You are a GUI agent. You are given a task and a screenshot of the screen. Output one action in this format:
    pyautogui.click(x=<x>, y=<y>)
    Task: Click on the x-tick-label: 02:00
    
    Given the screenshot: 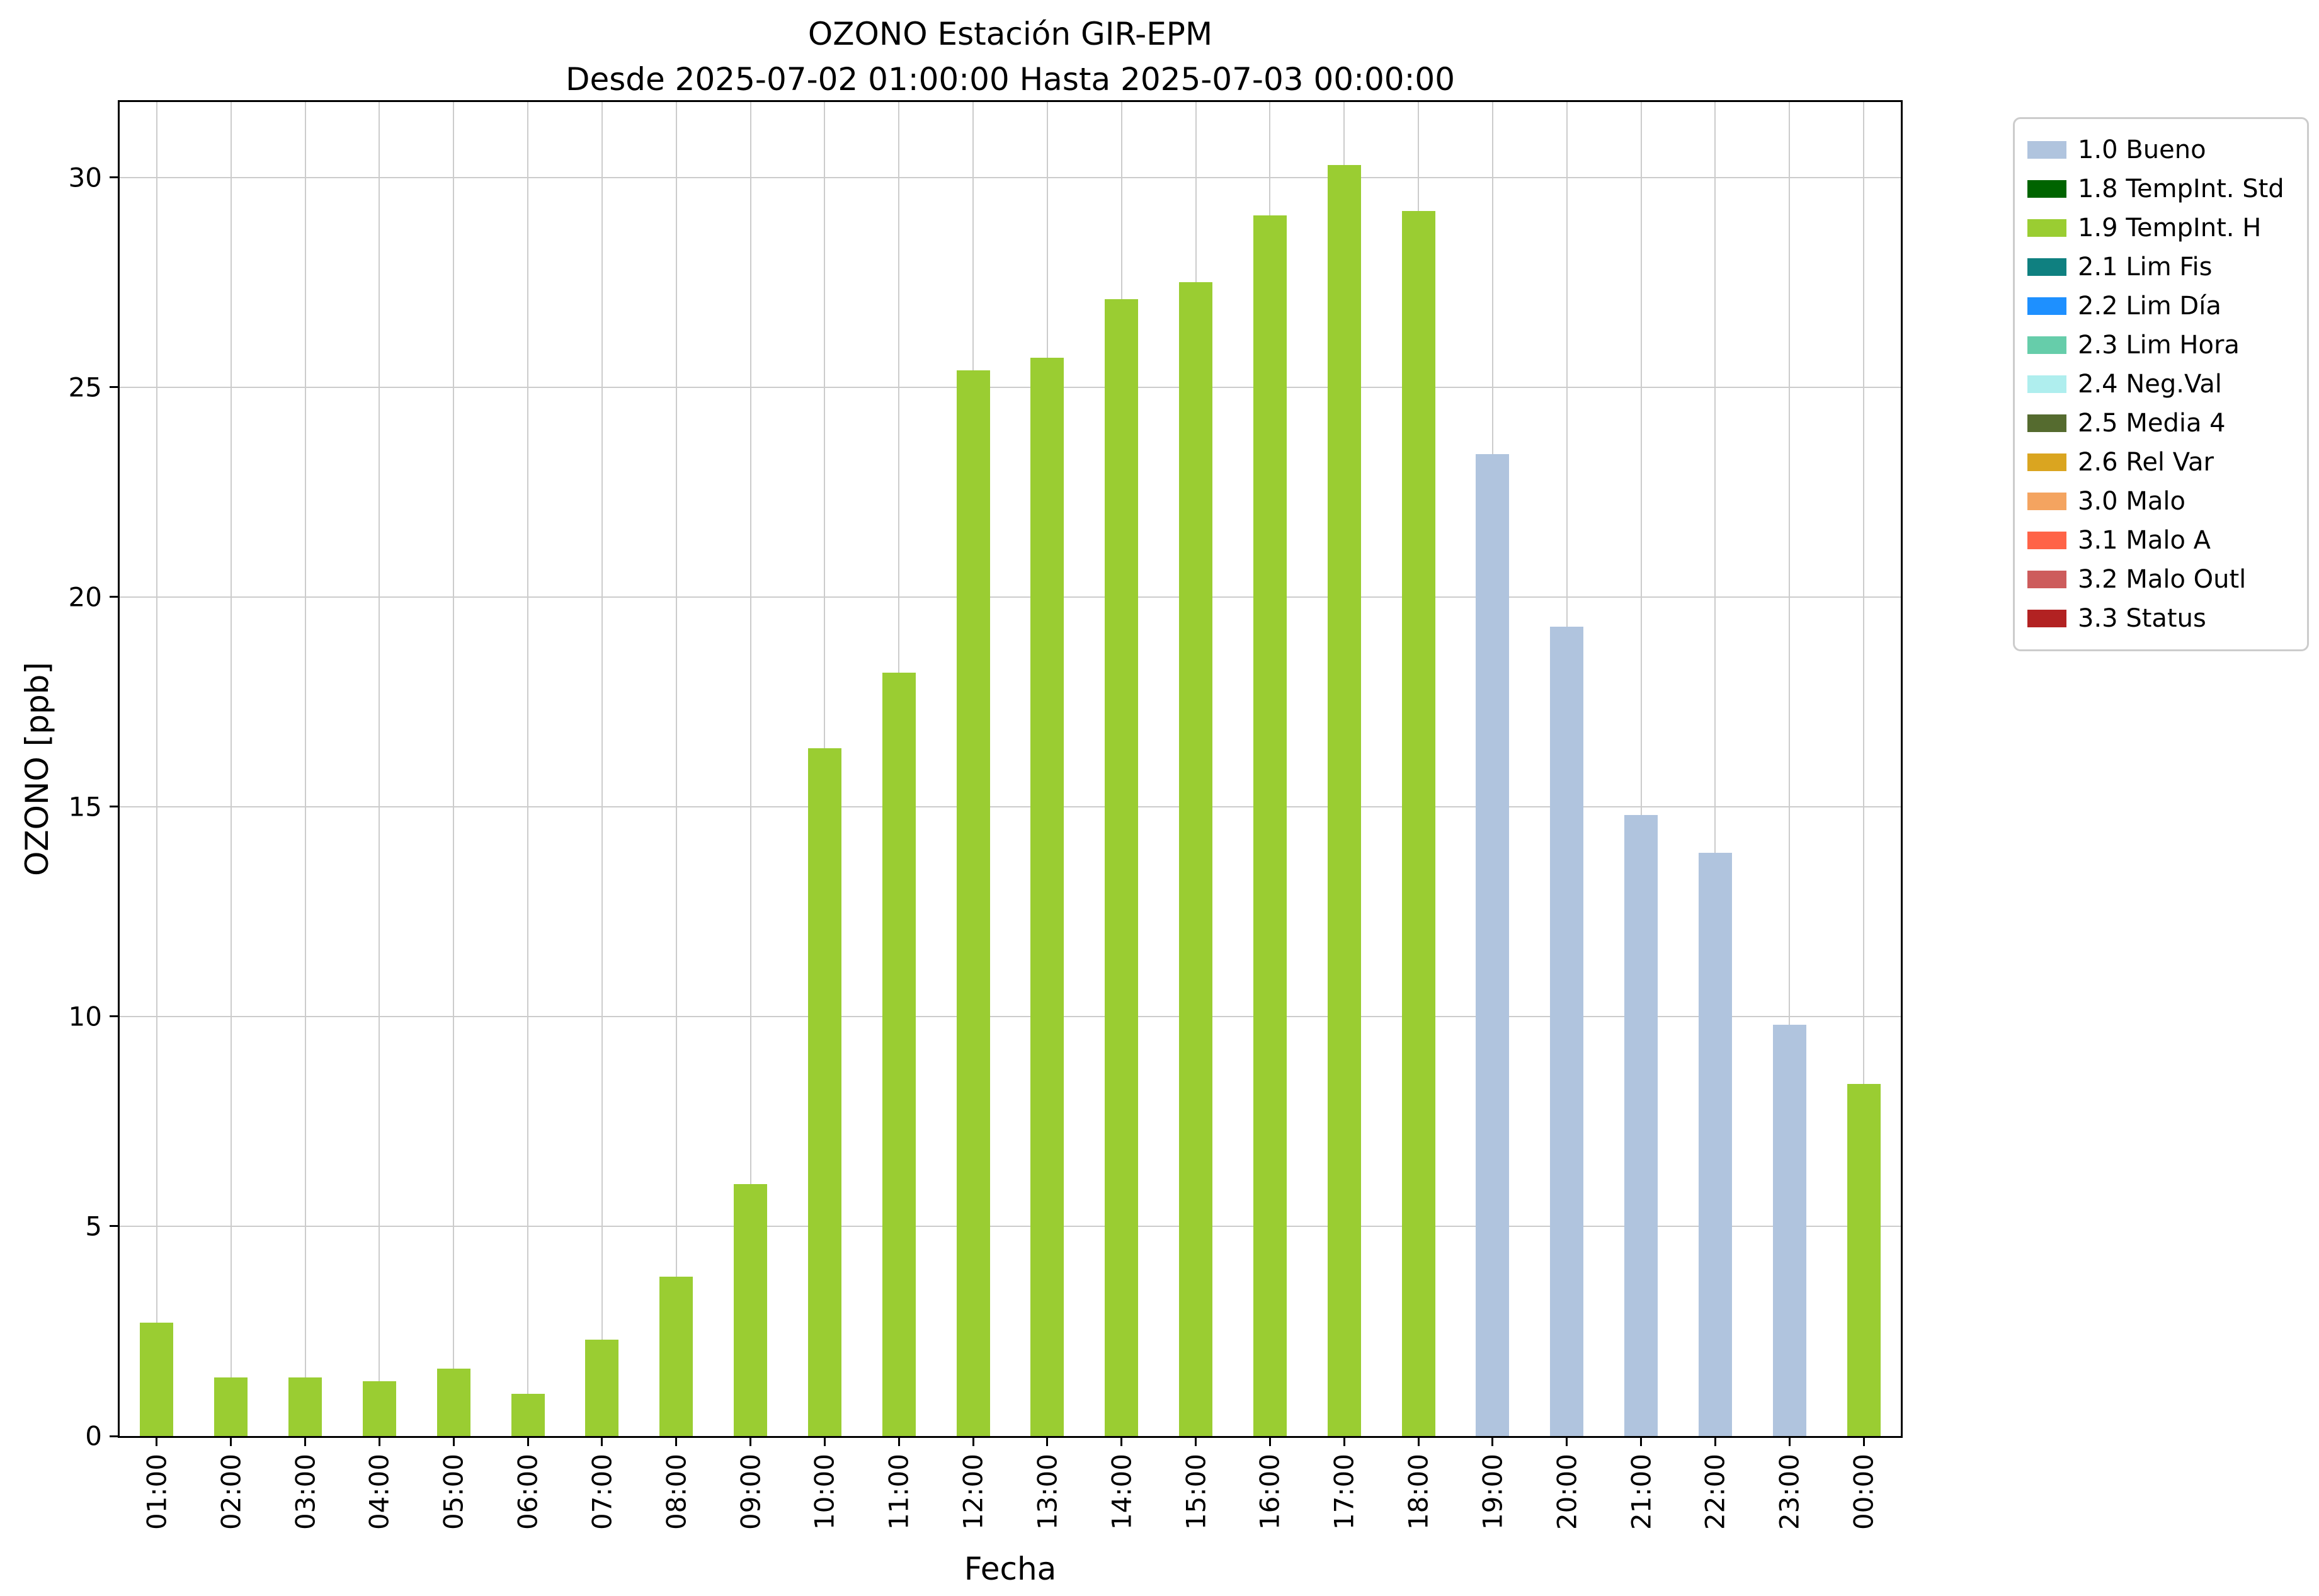 What is the action you would take?
    pyautogui.click(x=231, y=1492)
    